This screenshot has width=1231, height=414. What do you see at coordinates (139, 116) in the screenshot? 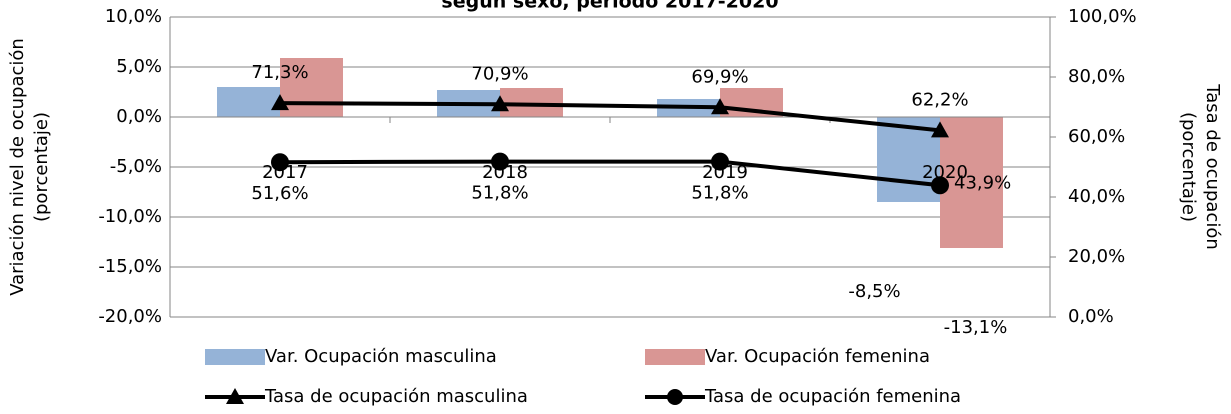
I see `y-tick-label: 0,0%` at bounding box center [139, 116].